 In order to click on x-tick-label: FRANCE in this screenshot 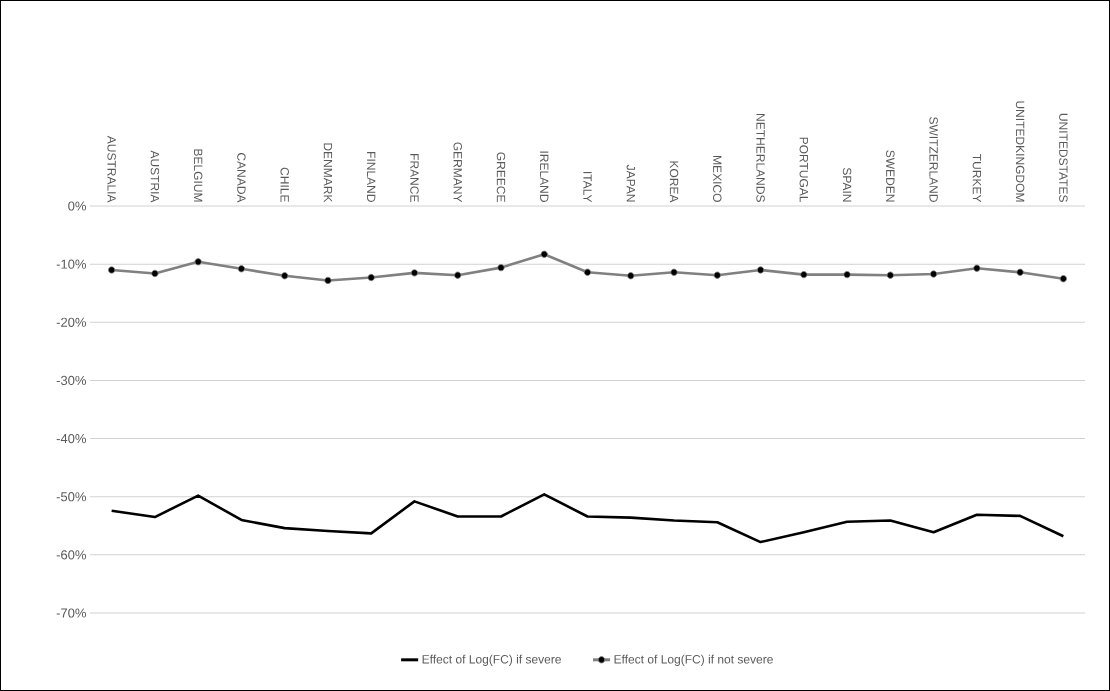, I will do `click(414, 178)`.